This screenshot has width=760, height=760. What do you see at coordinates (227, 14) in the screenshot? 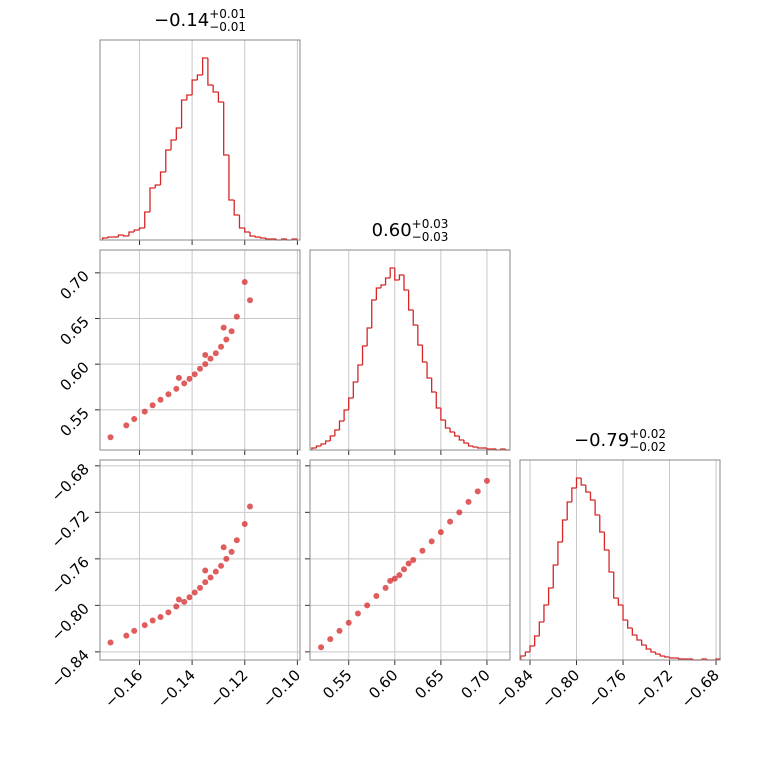
I see `title-upper: +0.01` at bounding box center [227, 14].